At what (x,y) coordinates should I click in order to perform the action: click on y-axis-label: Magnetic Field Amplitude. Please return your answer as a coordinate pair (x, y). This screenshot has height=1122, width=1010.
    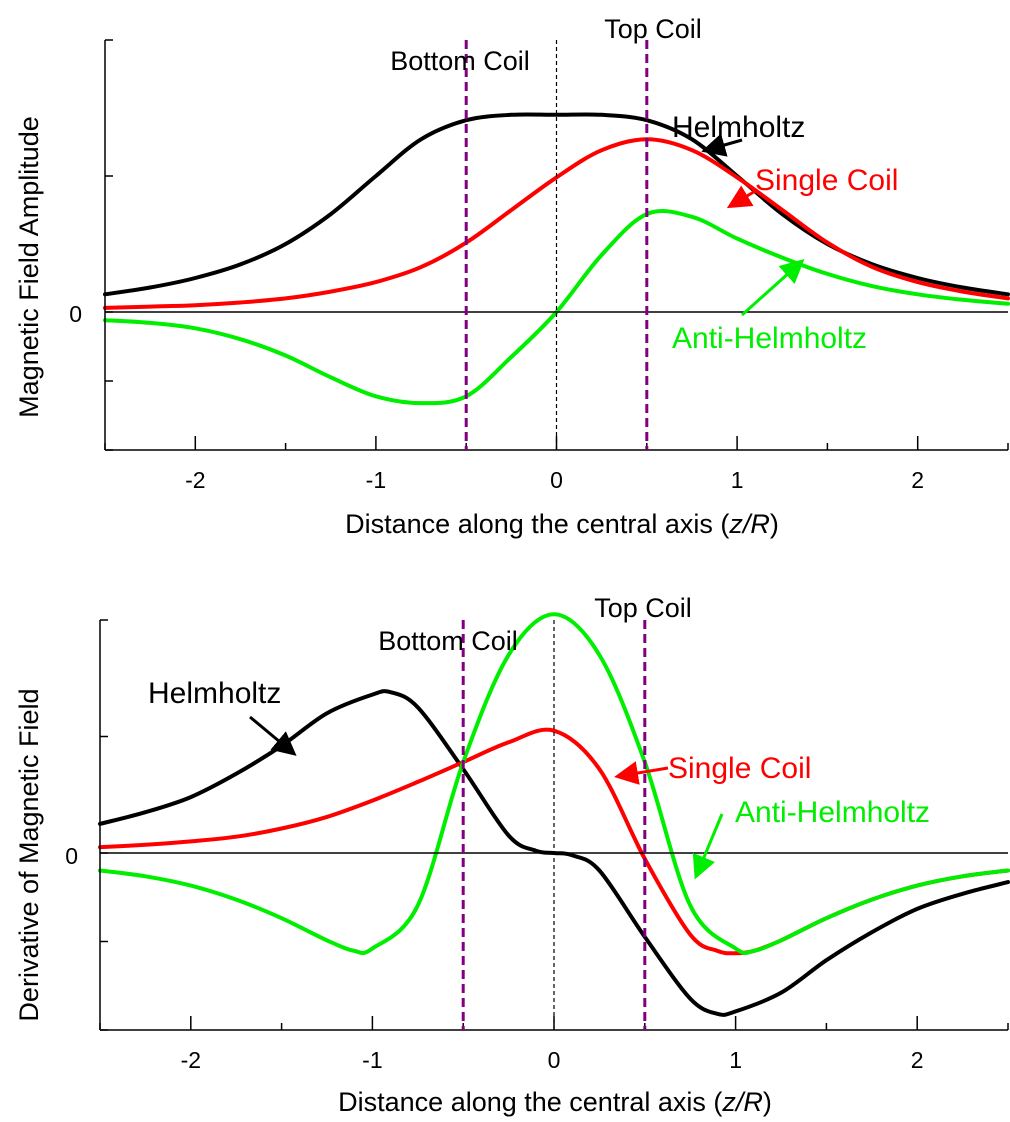
    Looking at the image, I should click on (29, 267).